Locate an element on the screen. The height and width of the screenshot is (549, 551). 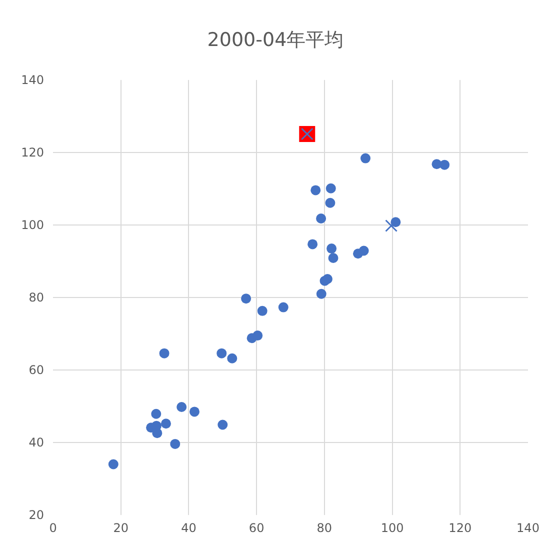
x-tick-label: 60 is located at coordinates (256, 528).